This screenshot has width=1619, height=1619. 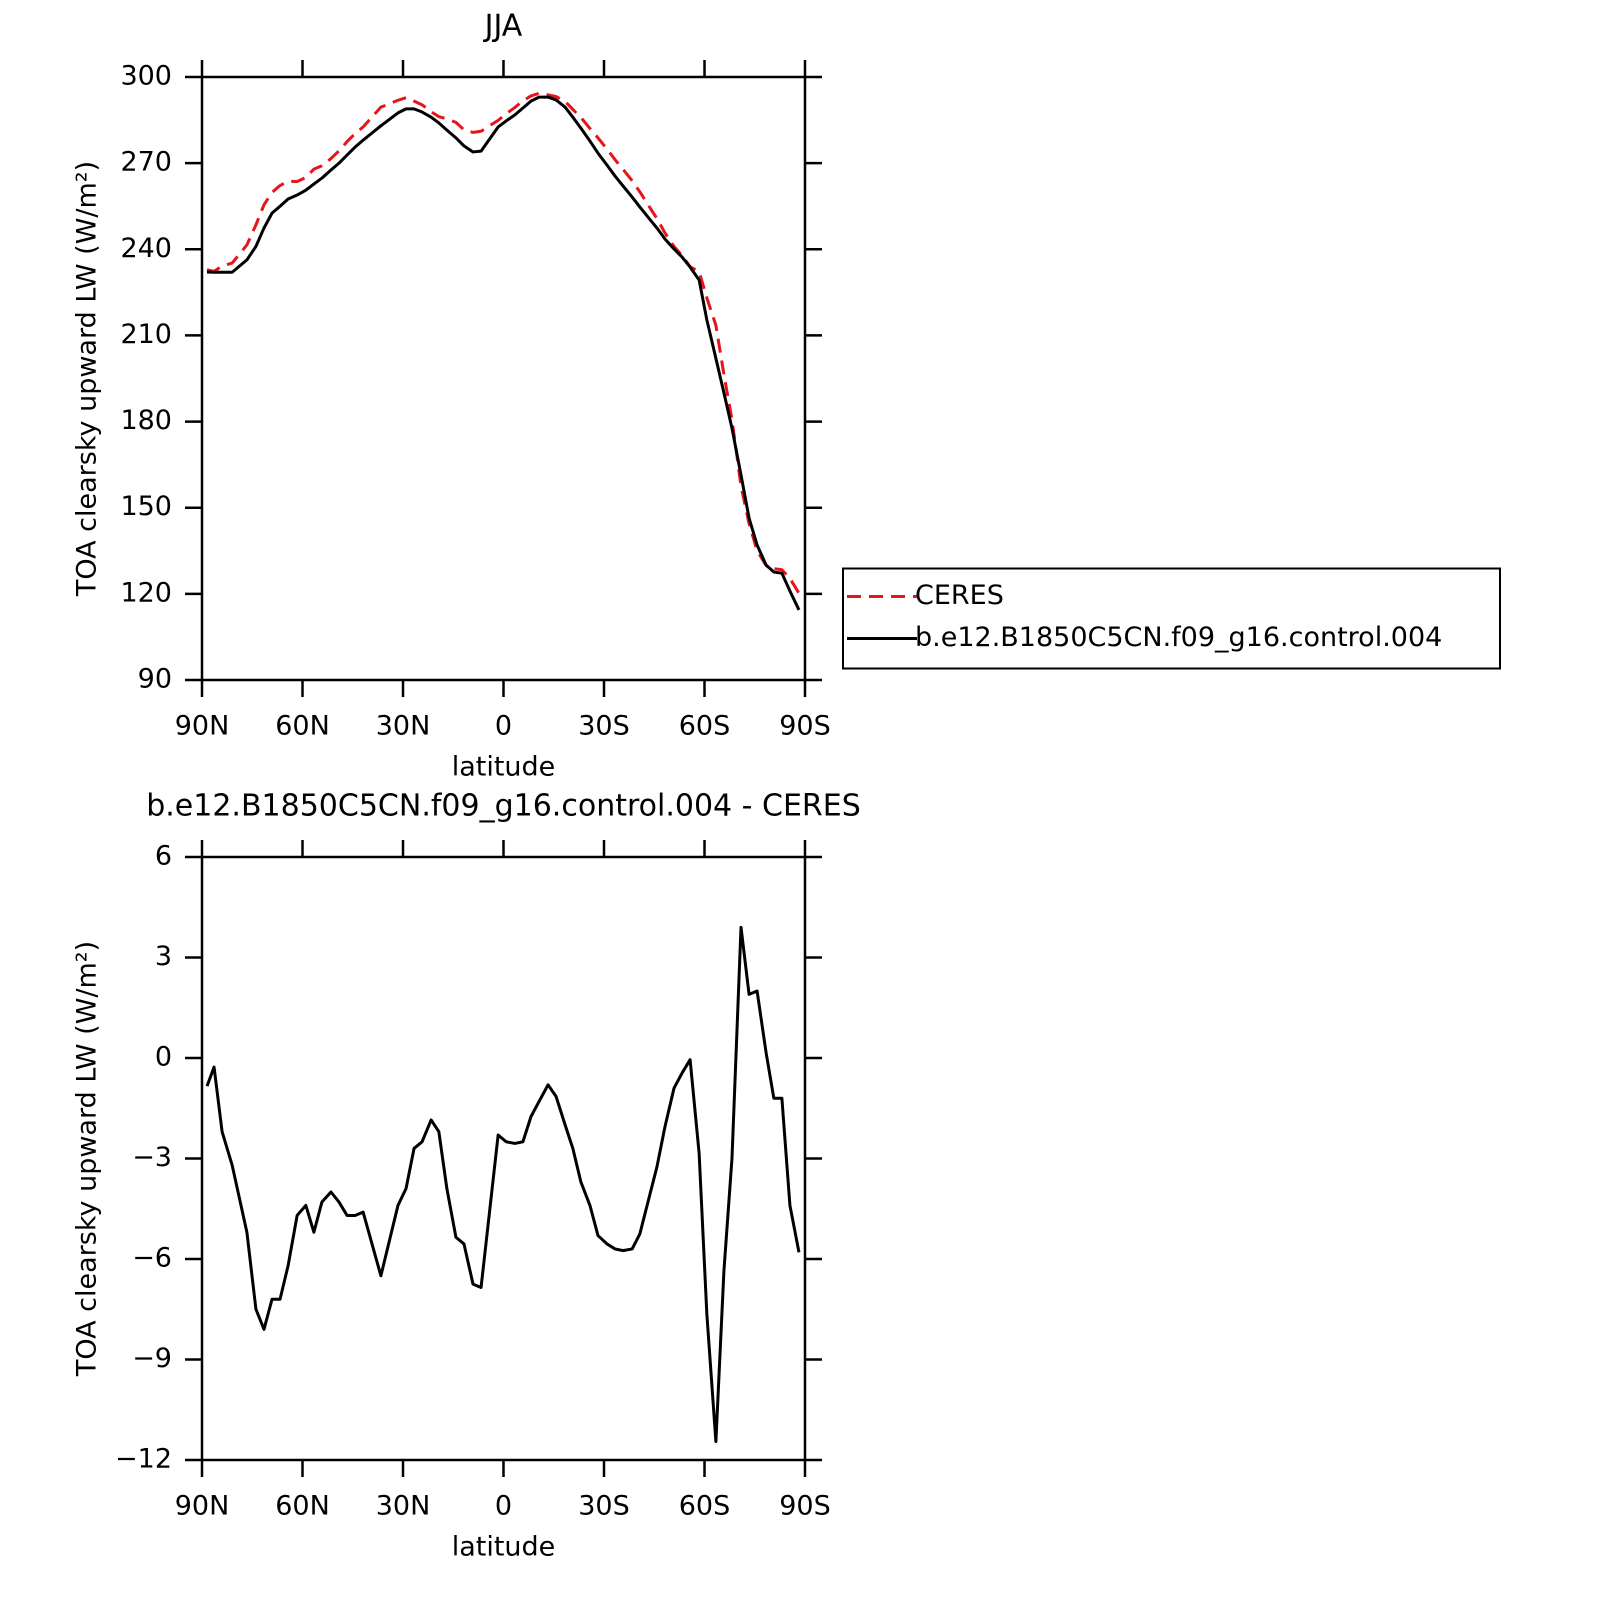 I want to click on legend-label: b.e12.B1850C5CN.f09_g16.control.004, so click(x=1178, y=637).